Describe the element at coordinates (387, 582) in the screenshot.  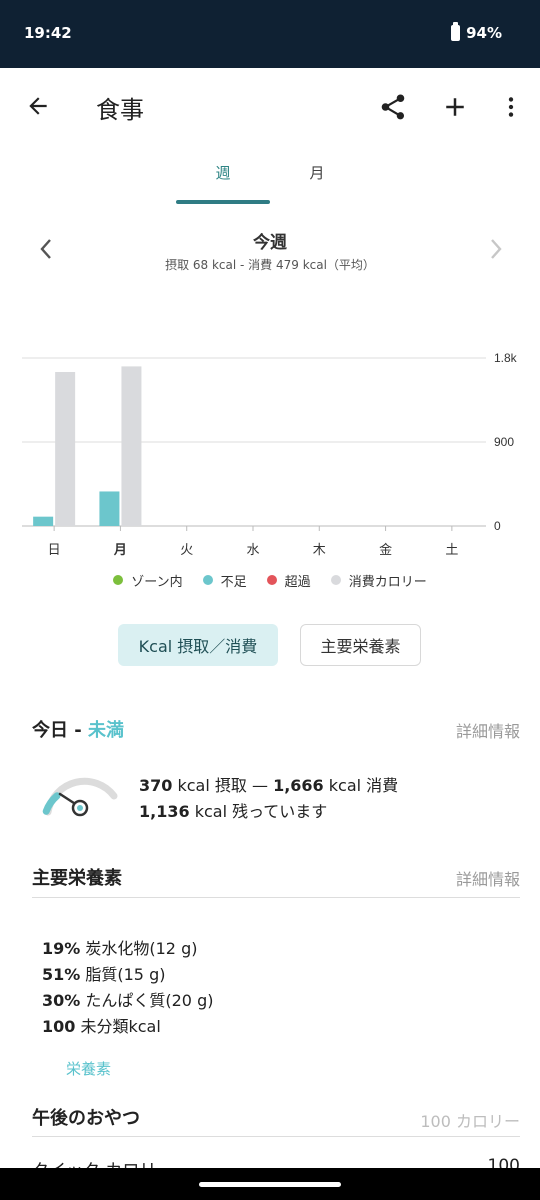
I see `legend-label-burned: 消費カロリー` at that location.